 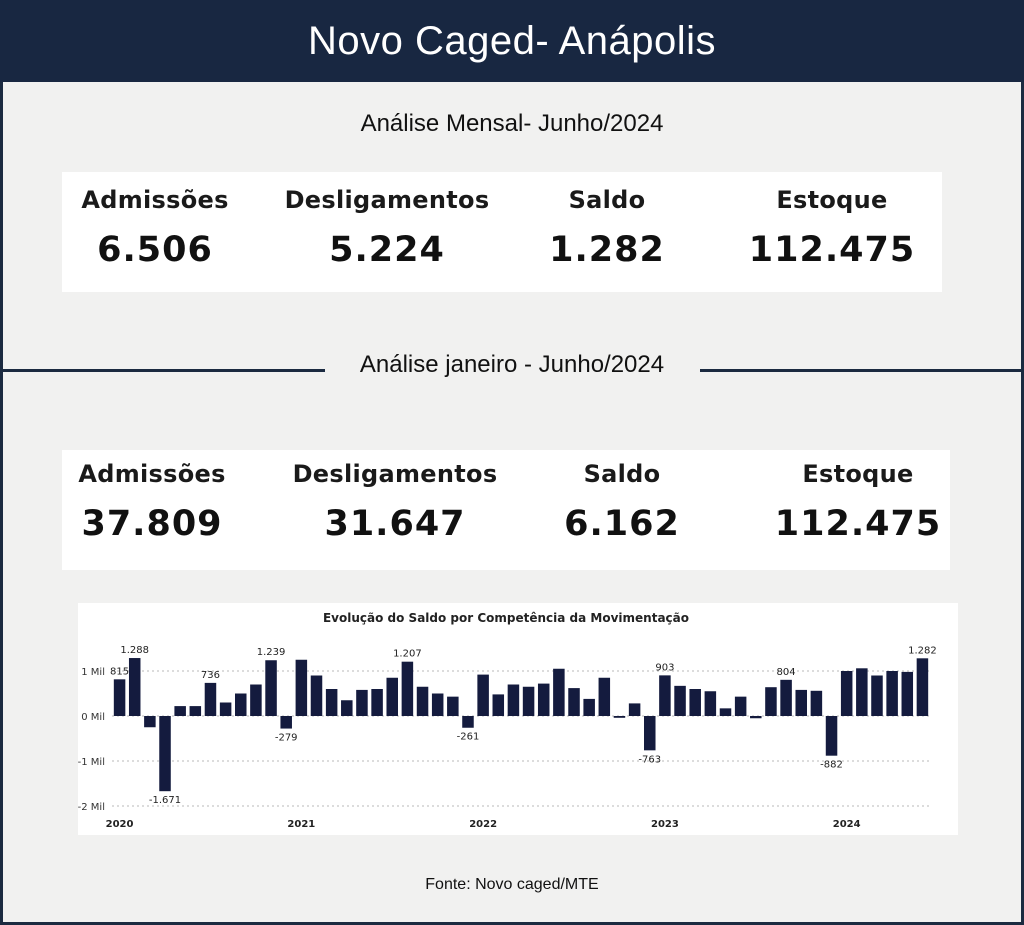 What do you see at coordinates (831, 765) in the screenshot?
I see `data-label: -882` at bounding box center [831, 765].